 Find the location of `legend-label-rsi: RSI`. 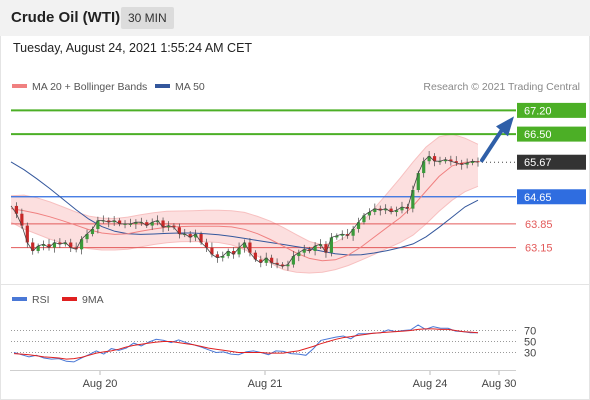

legend-label-rsi: RSI is located at coordinates (41, 300).